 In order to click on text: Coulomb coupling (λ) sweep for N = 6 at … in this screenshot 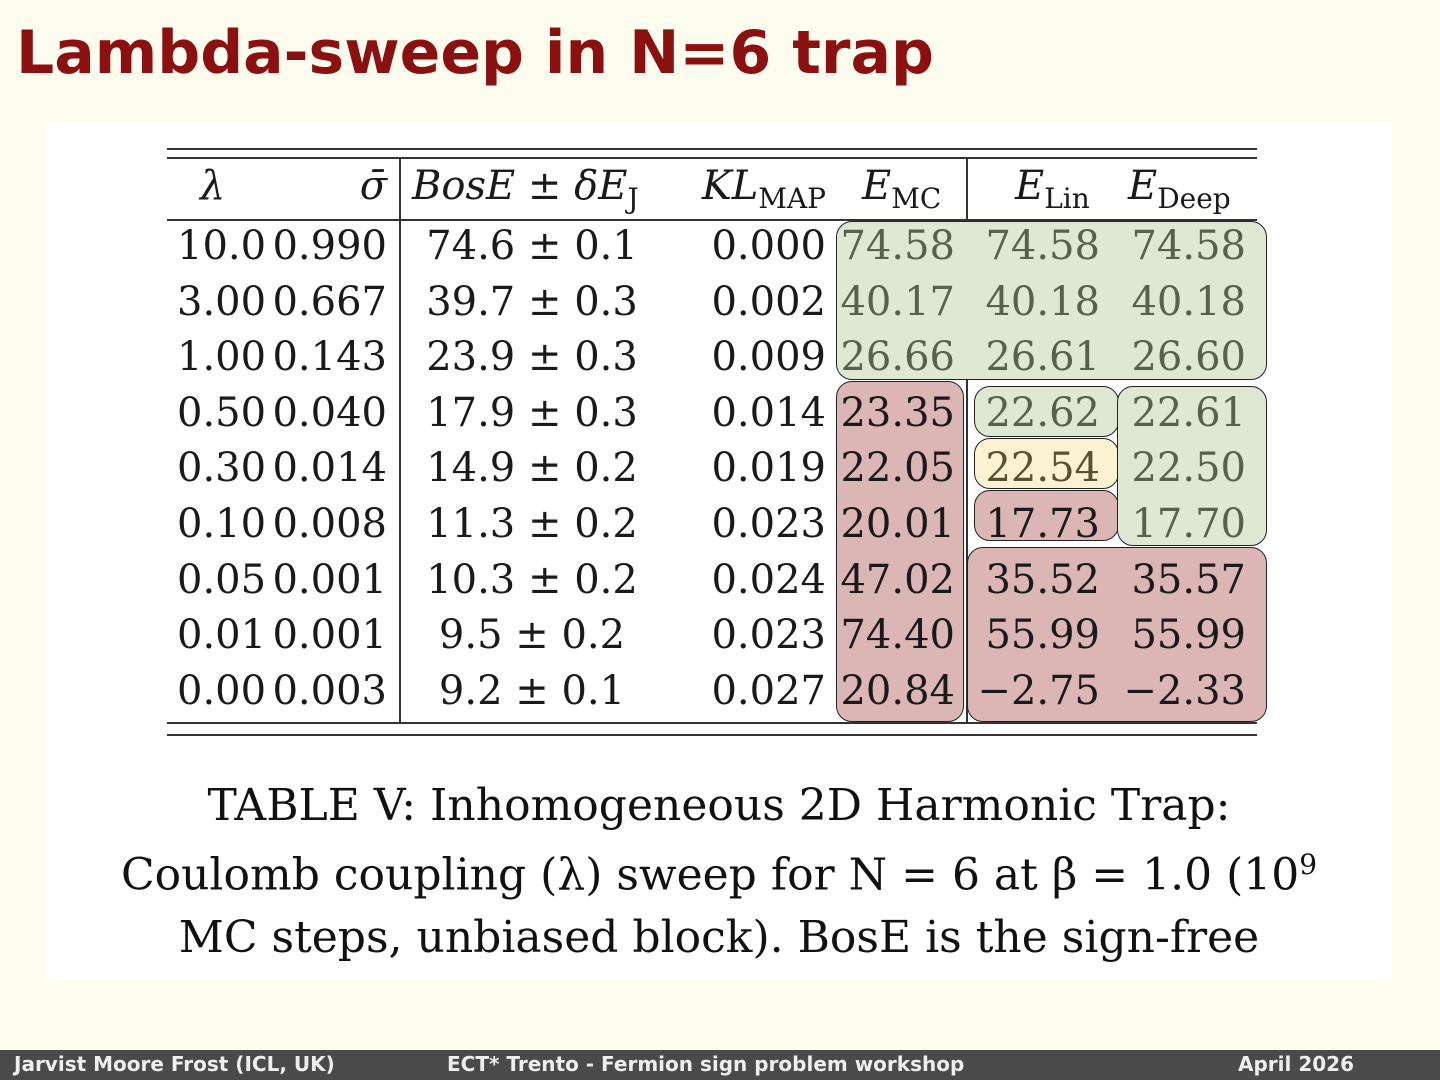, I will do `click(710, 875)`.